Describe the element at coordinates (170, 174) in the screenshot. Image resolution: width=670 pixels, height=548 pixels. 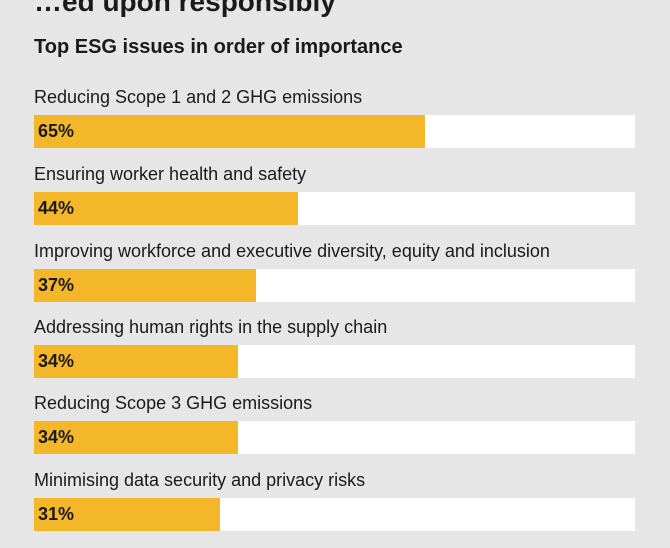
I see `bar-category-label: Ensuring worker health and safety` at that location.